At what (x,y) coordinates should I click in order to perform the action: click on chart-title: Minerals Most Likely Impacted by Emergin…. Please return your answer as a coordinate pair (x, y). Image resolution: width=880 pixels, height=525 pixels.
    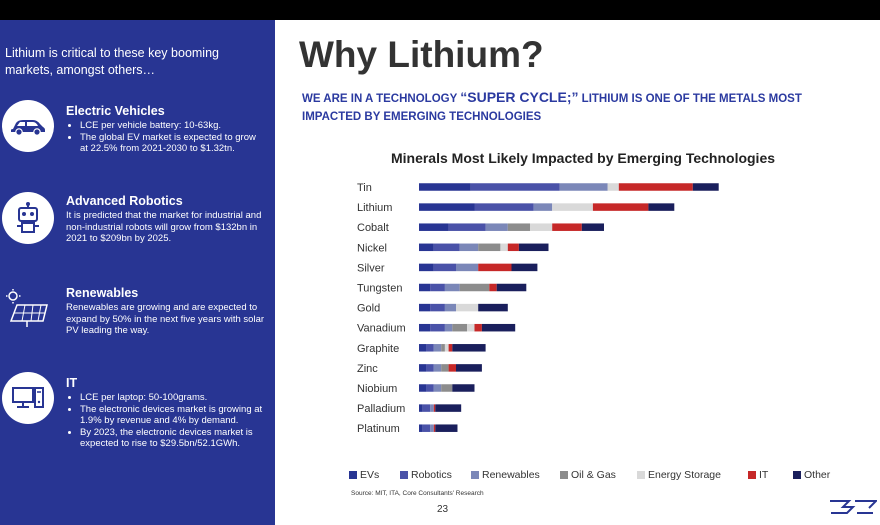
    Looking at the image, I should click on (583, 158).